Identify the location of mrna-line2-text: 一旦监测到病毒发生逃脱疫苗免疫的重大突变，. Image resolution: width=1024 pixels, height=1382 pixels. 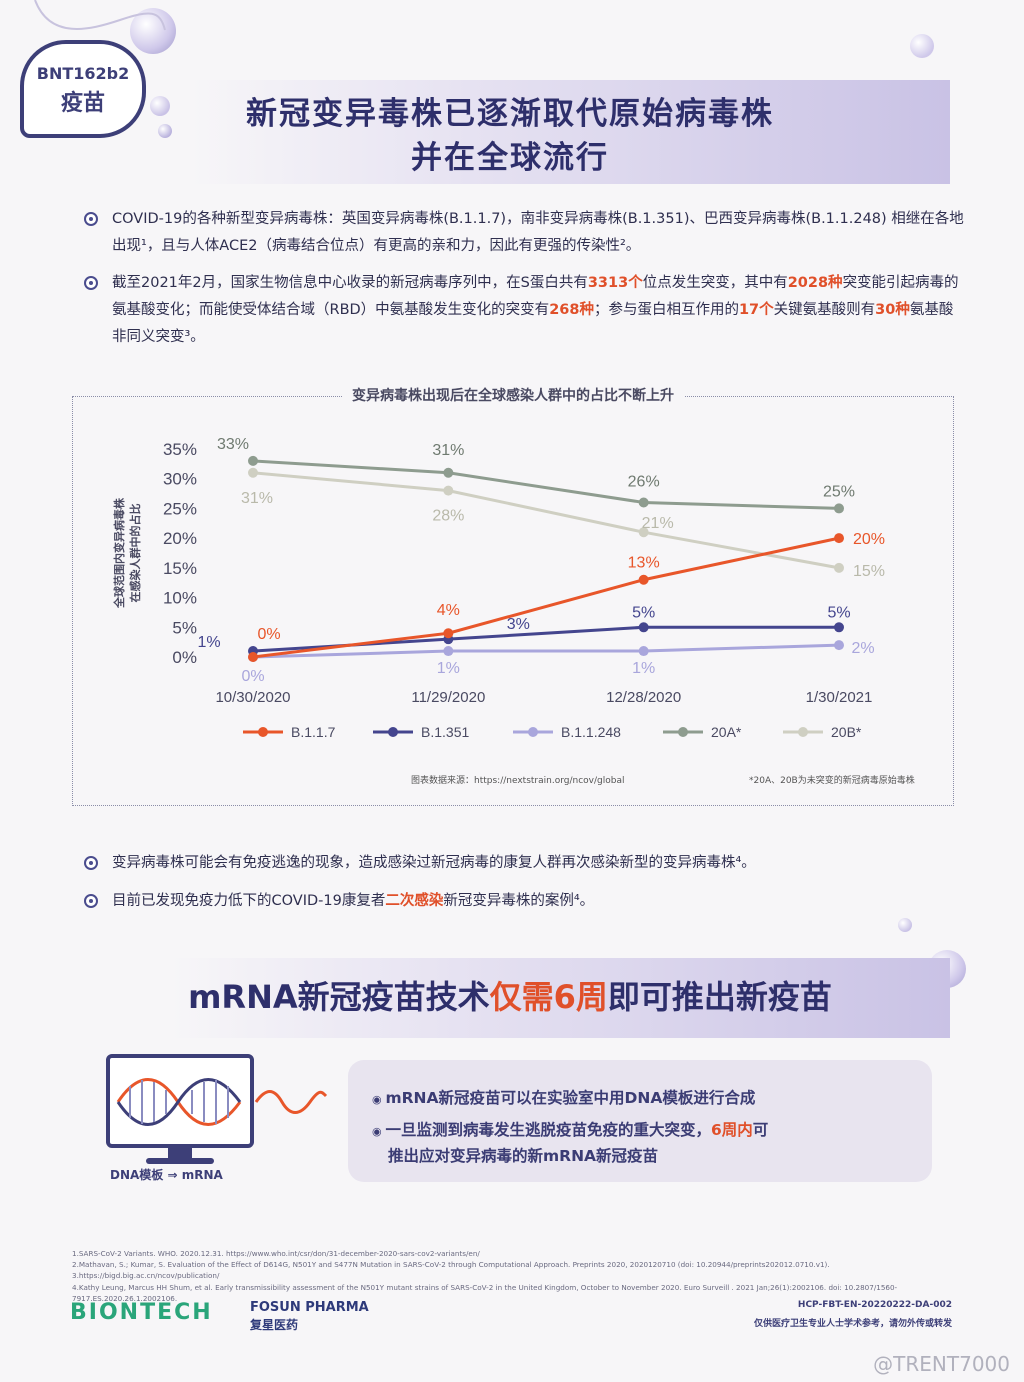
(548, 1130).